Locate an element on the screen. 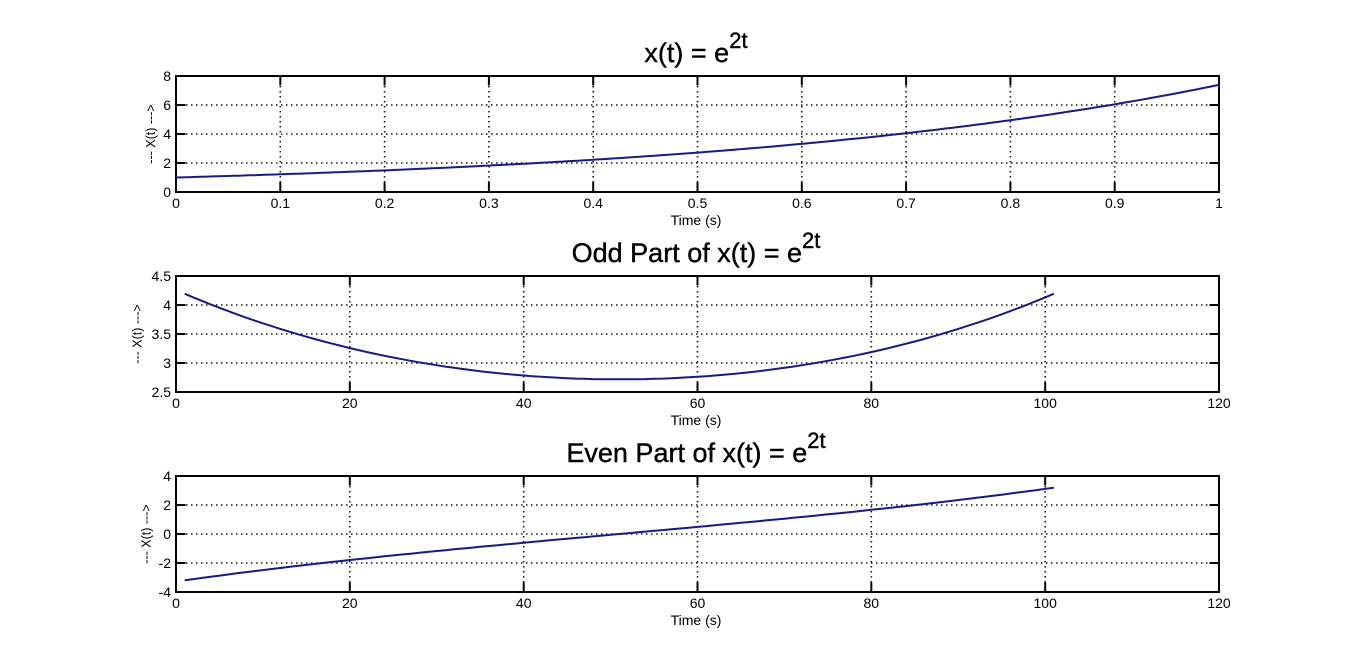 This screenshot has width=1347, height=668. svg-text: -2 is located at coordinates (165, 563).